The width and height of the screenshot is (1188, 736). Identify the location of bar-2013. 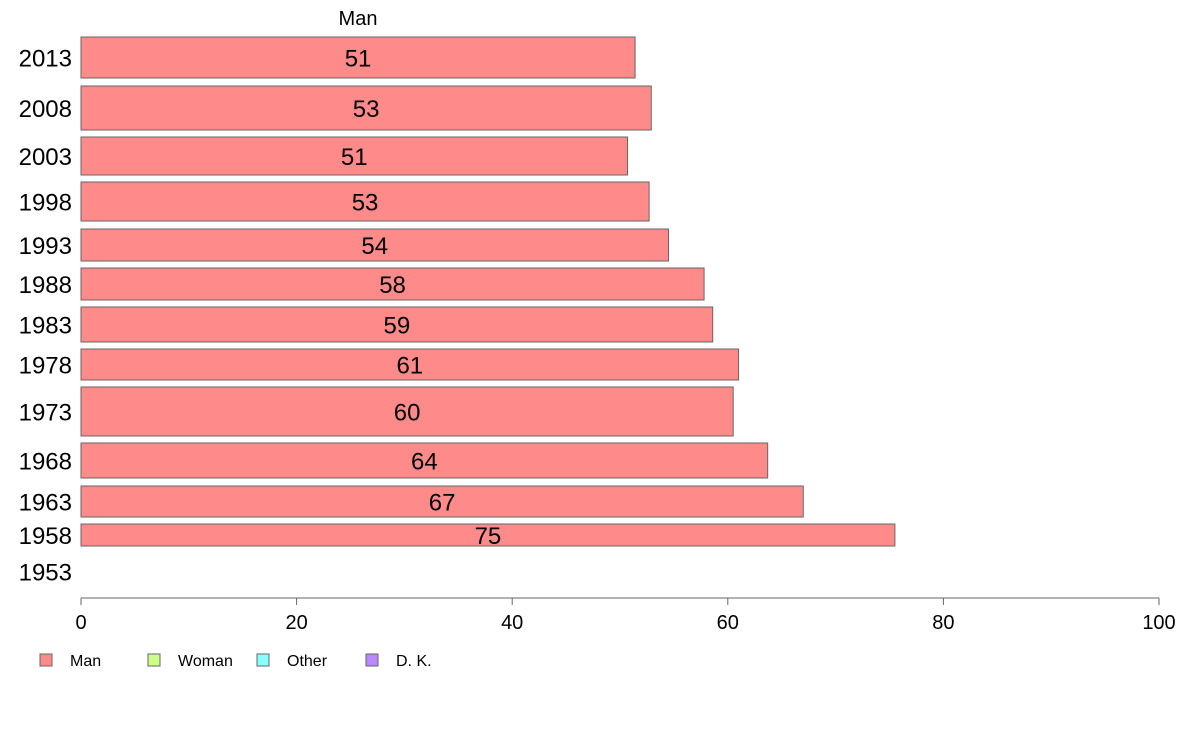
(358, 57).